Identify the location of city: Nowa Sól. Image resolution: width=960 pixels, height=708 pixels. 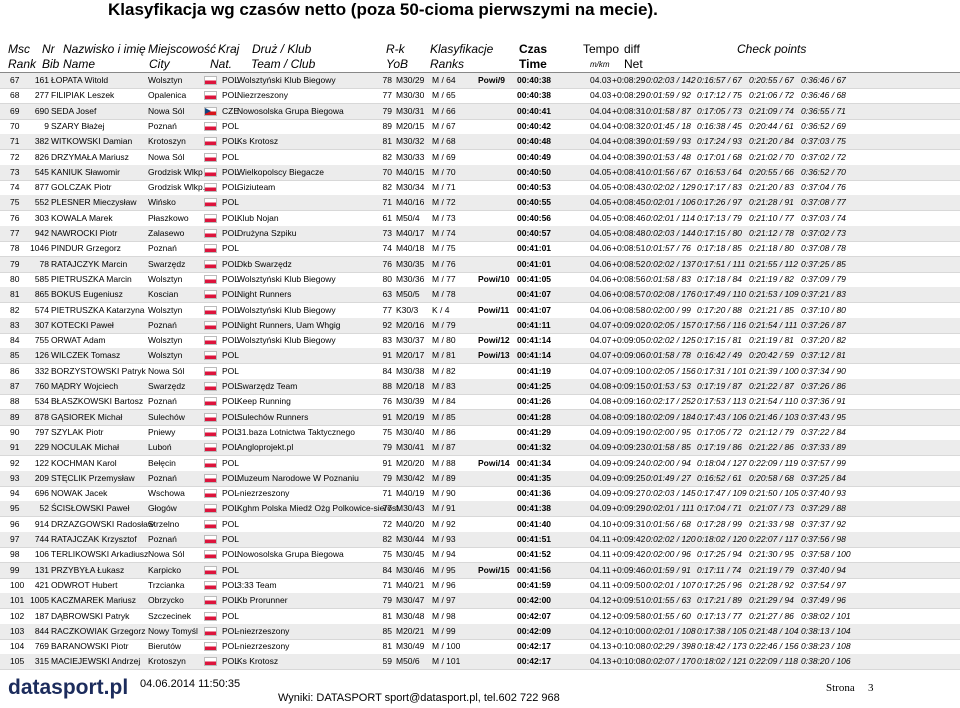
(166, 370).